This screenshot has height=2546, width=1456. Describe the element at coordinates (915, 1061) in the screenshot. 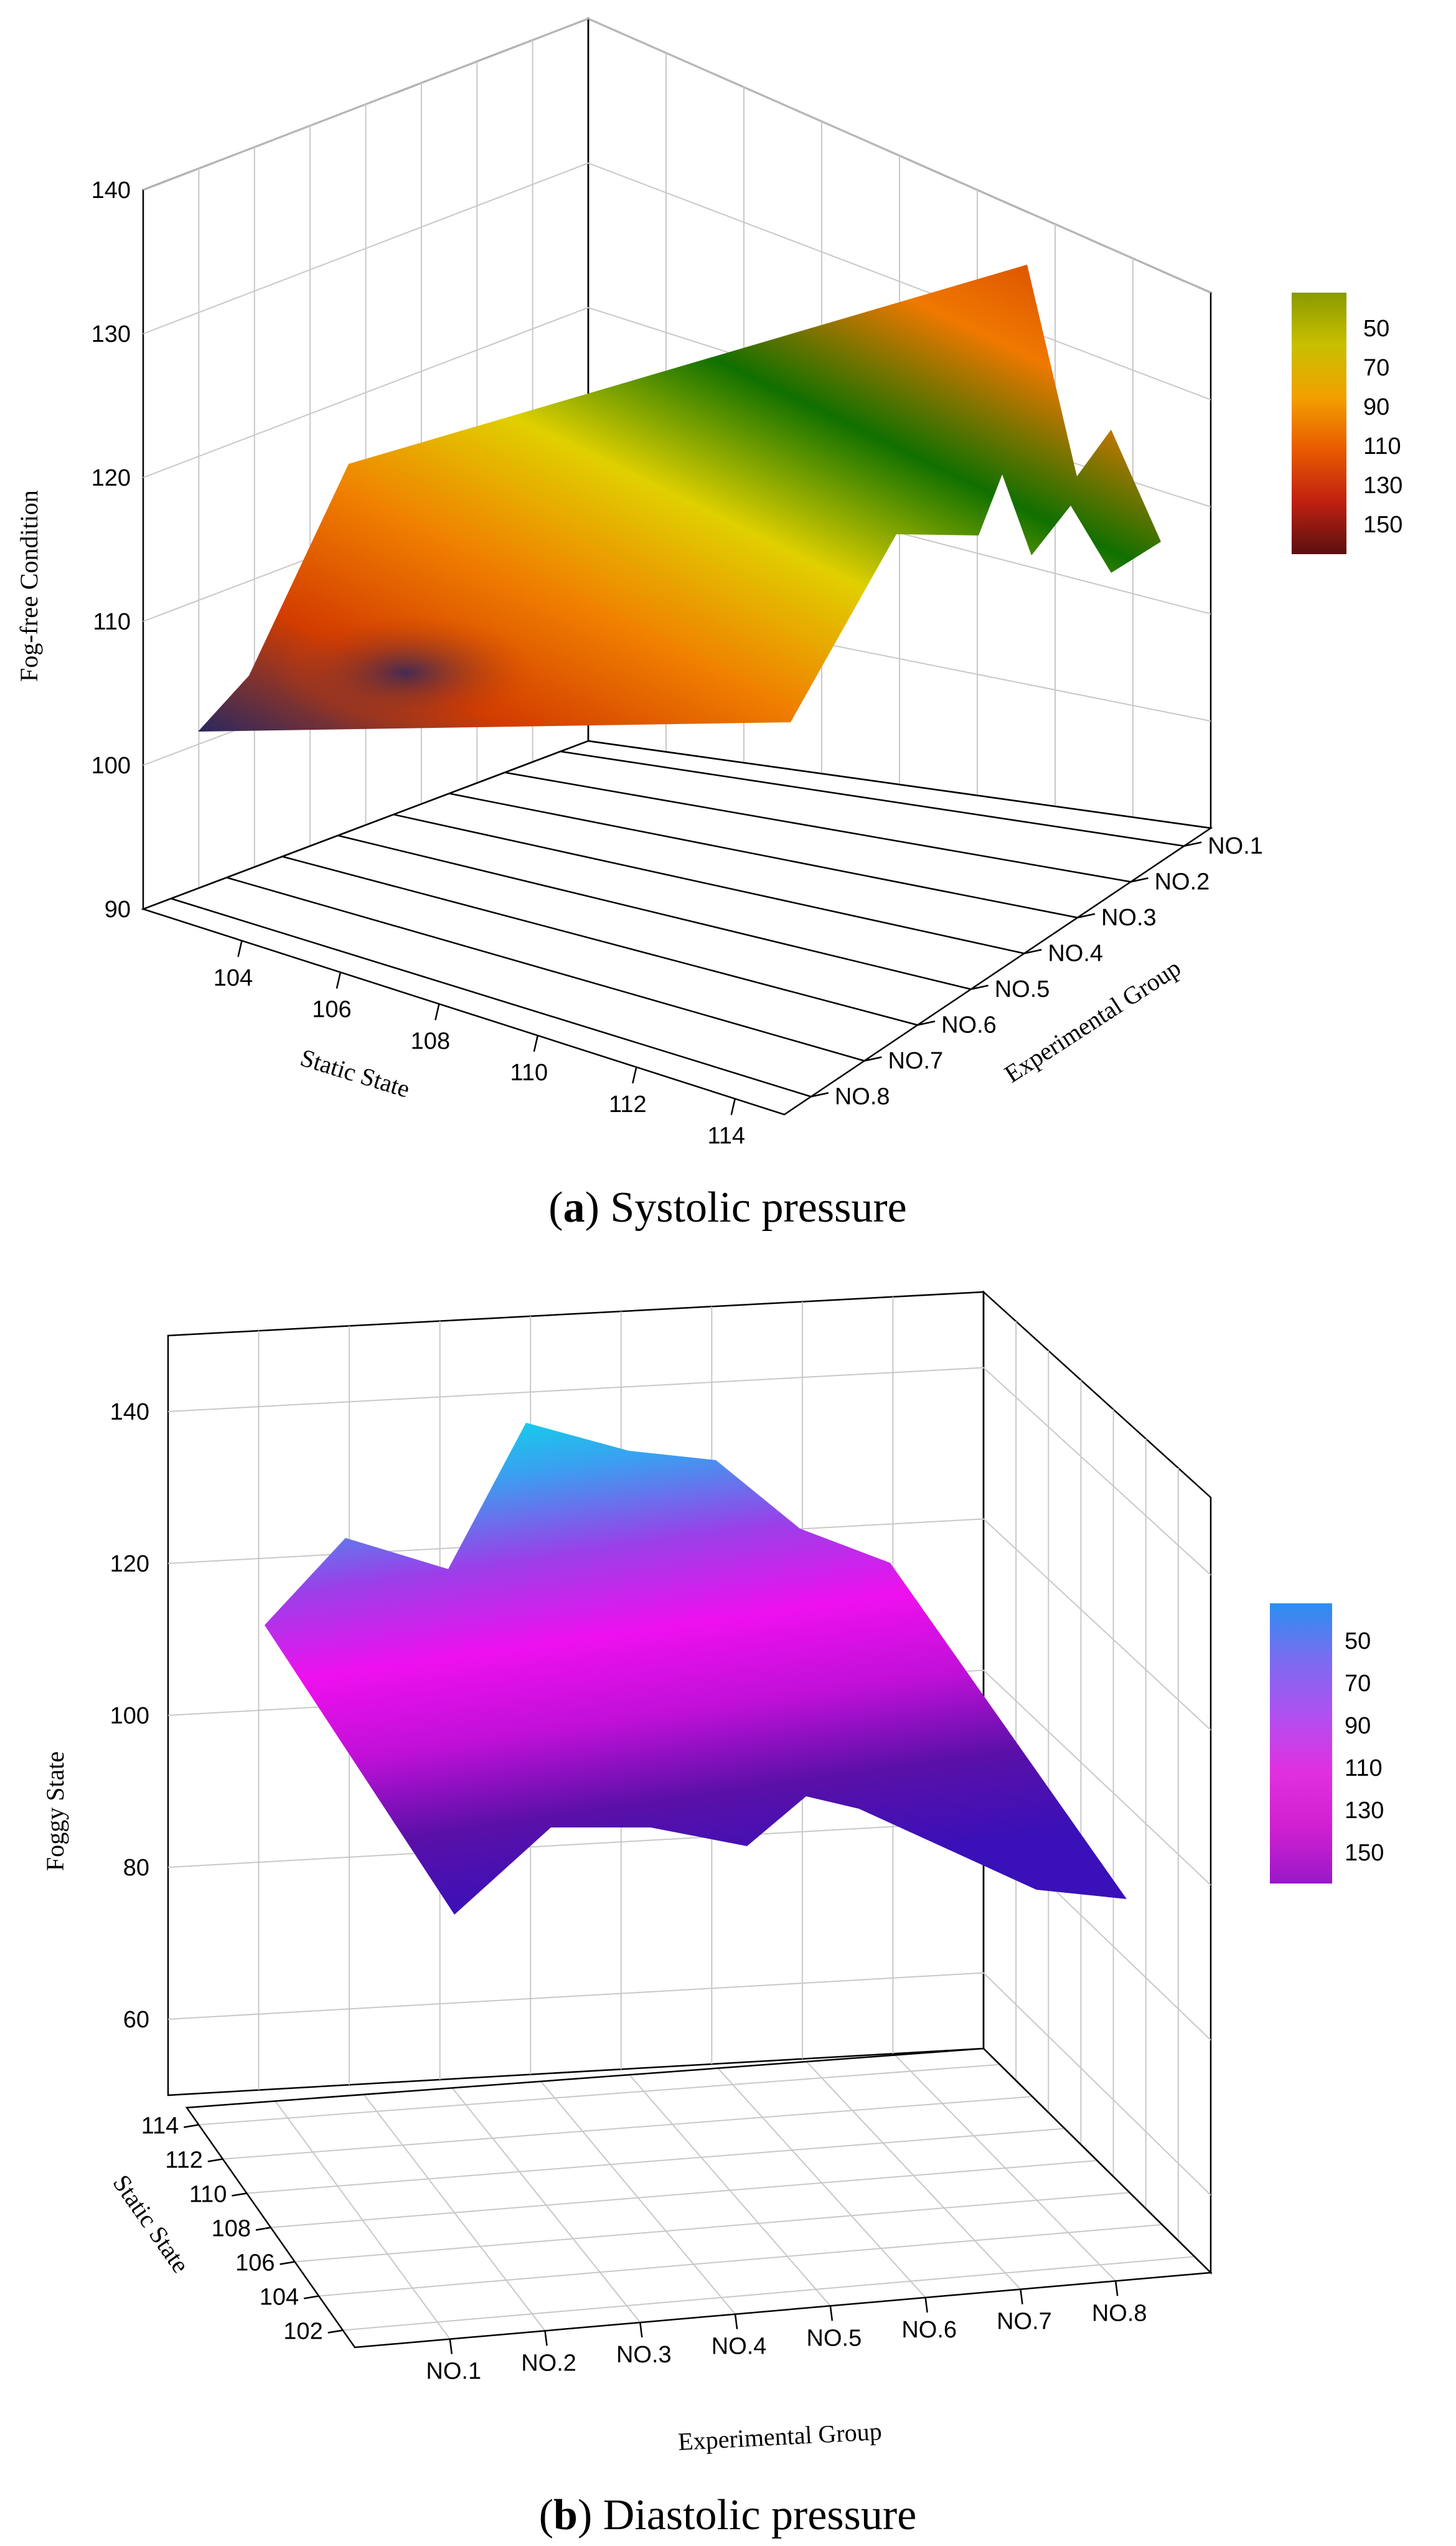

I see `y-tick-label: NO.7` at that location.